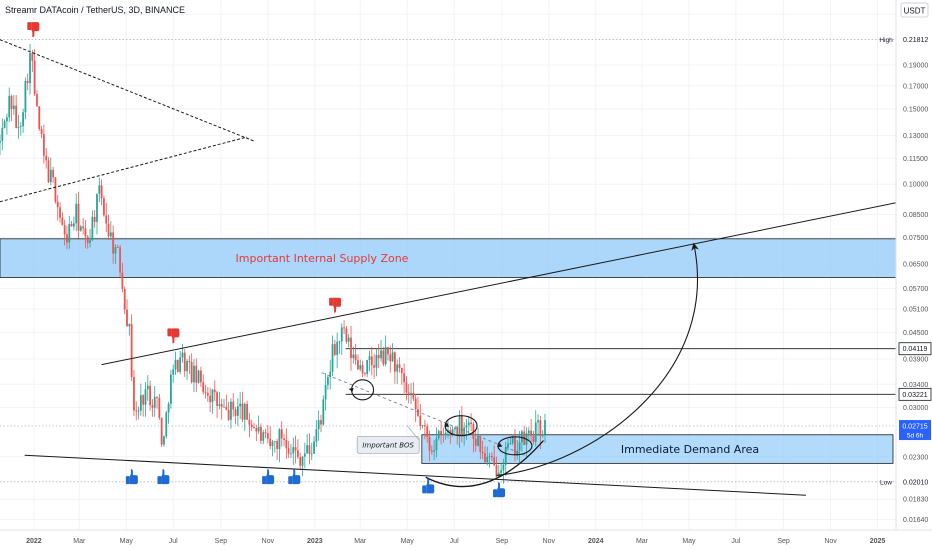 This screenshot has width=932, height=550. Describe the element at coordinates (79, 541) in the screenshot. I see `x-tick-label: Mar` at that location.